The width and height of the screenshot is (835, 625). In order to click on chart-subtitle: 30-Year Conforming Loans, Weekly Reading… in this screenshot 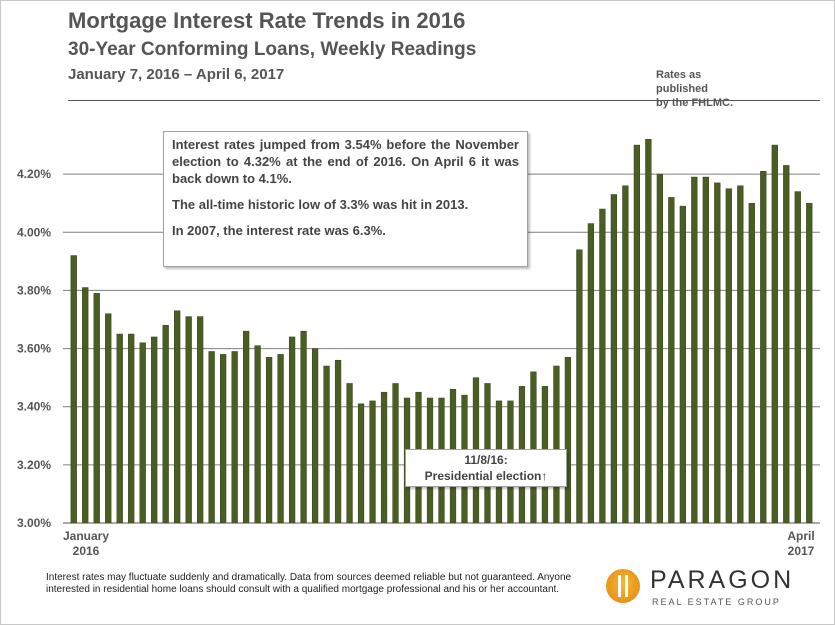, I will do `click(272, 49)`.